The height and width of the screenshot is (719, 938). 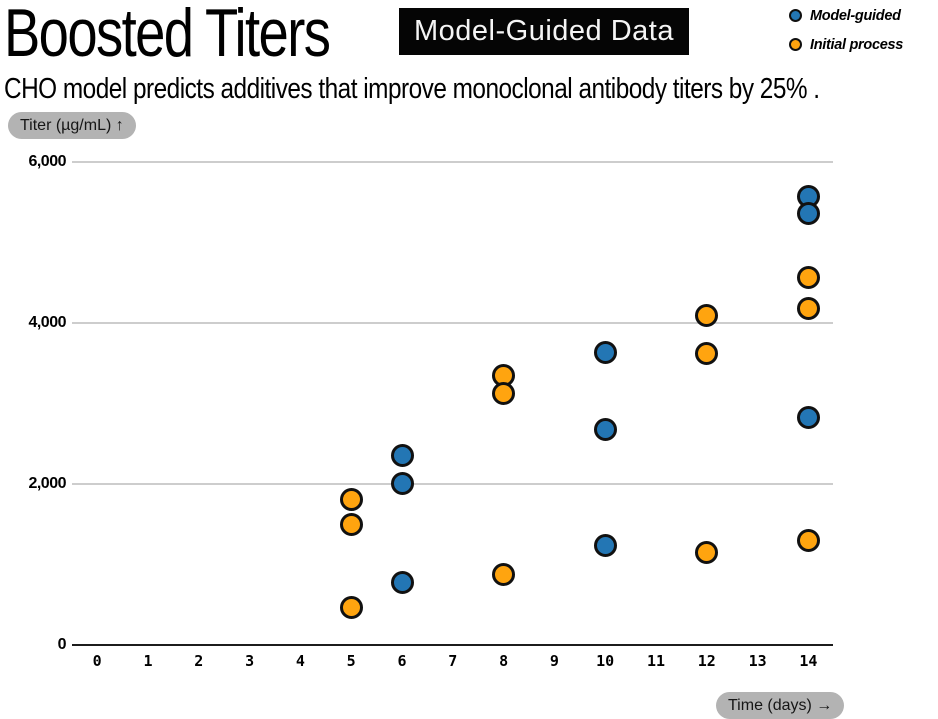 What do you see at coordinates (62, 644) in the screenshot?
I see `y-tick-label: 0` at bounding box center [62, 644].